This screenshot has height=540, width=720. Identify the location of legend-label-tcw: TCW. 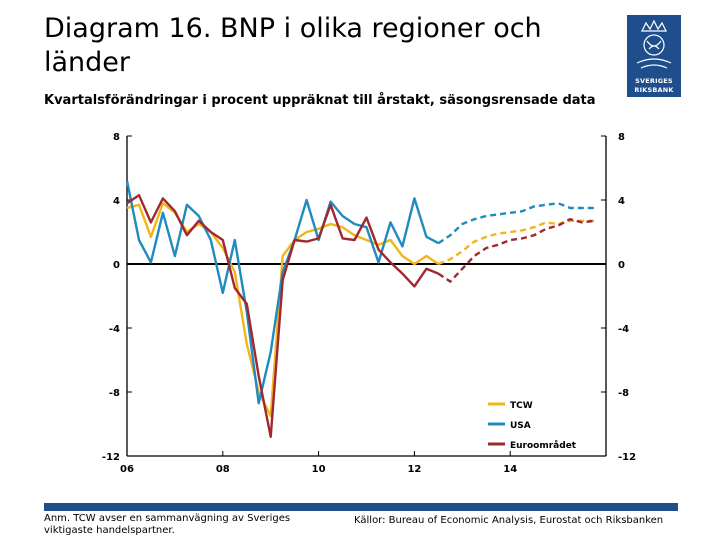
(521, 406).